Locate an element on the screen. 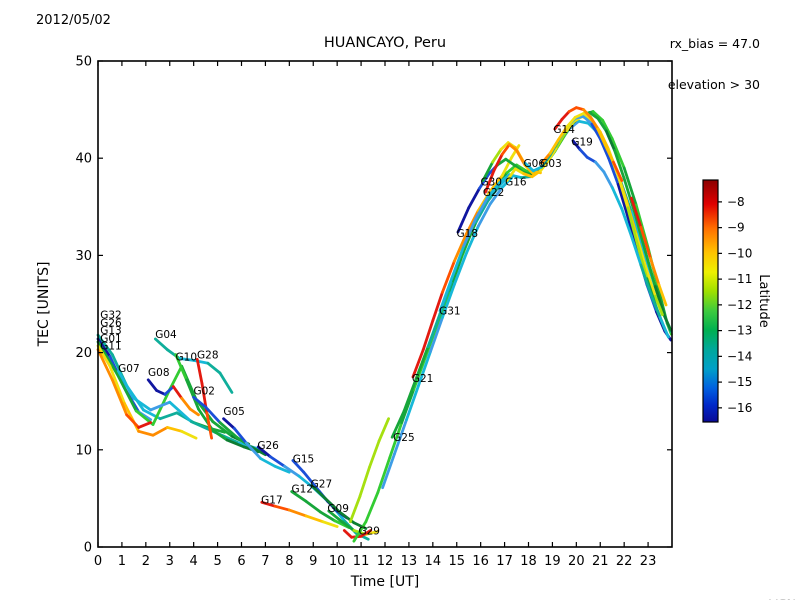 The image size is (800, 600). satellite-label-G11: G11 is located at coordinates (111, 347).